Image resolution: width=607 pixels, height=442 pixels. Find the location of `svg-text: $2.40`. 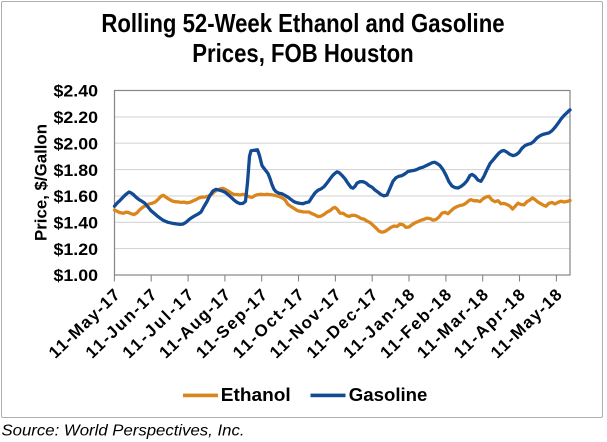

svg-text: $2.40 is located at coordinates (76, 91).